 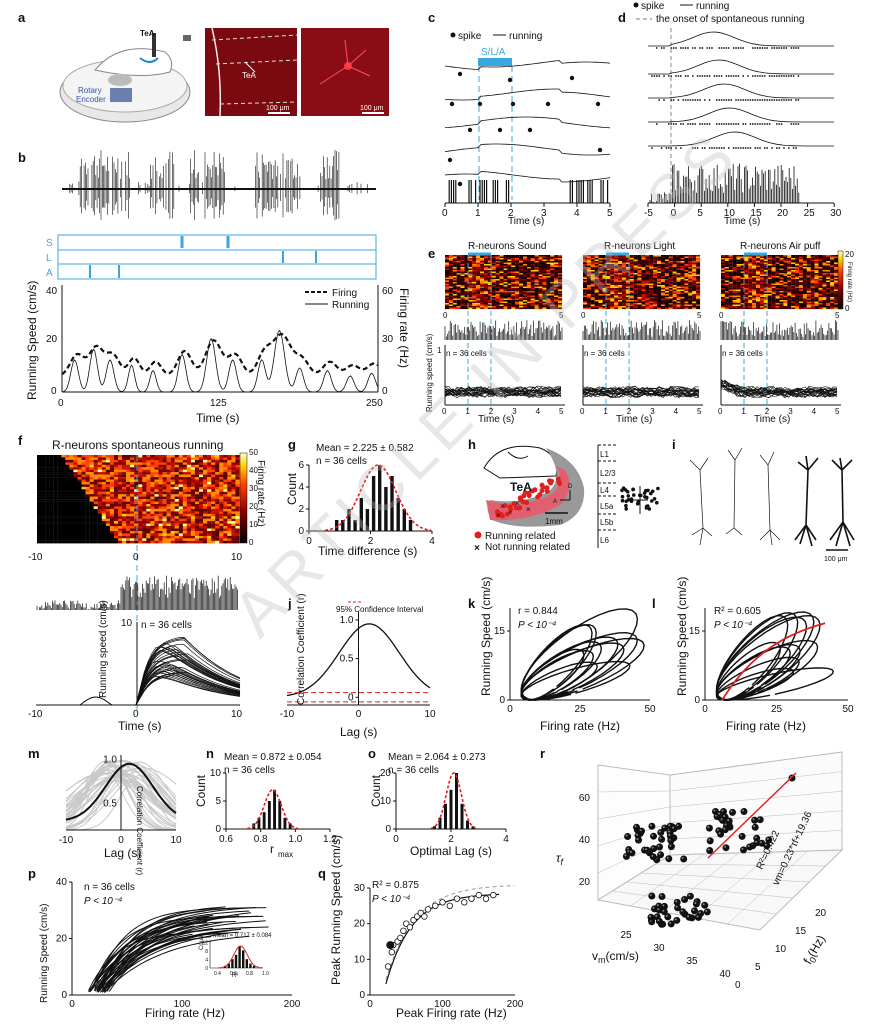 What do you see at coordinates (648, 213) in the screenshot?
I see `d-xtick-label: -5` at bounding box center [648, 213].